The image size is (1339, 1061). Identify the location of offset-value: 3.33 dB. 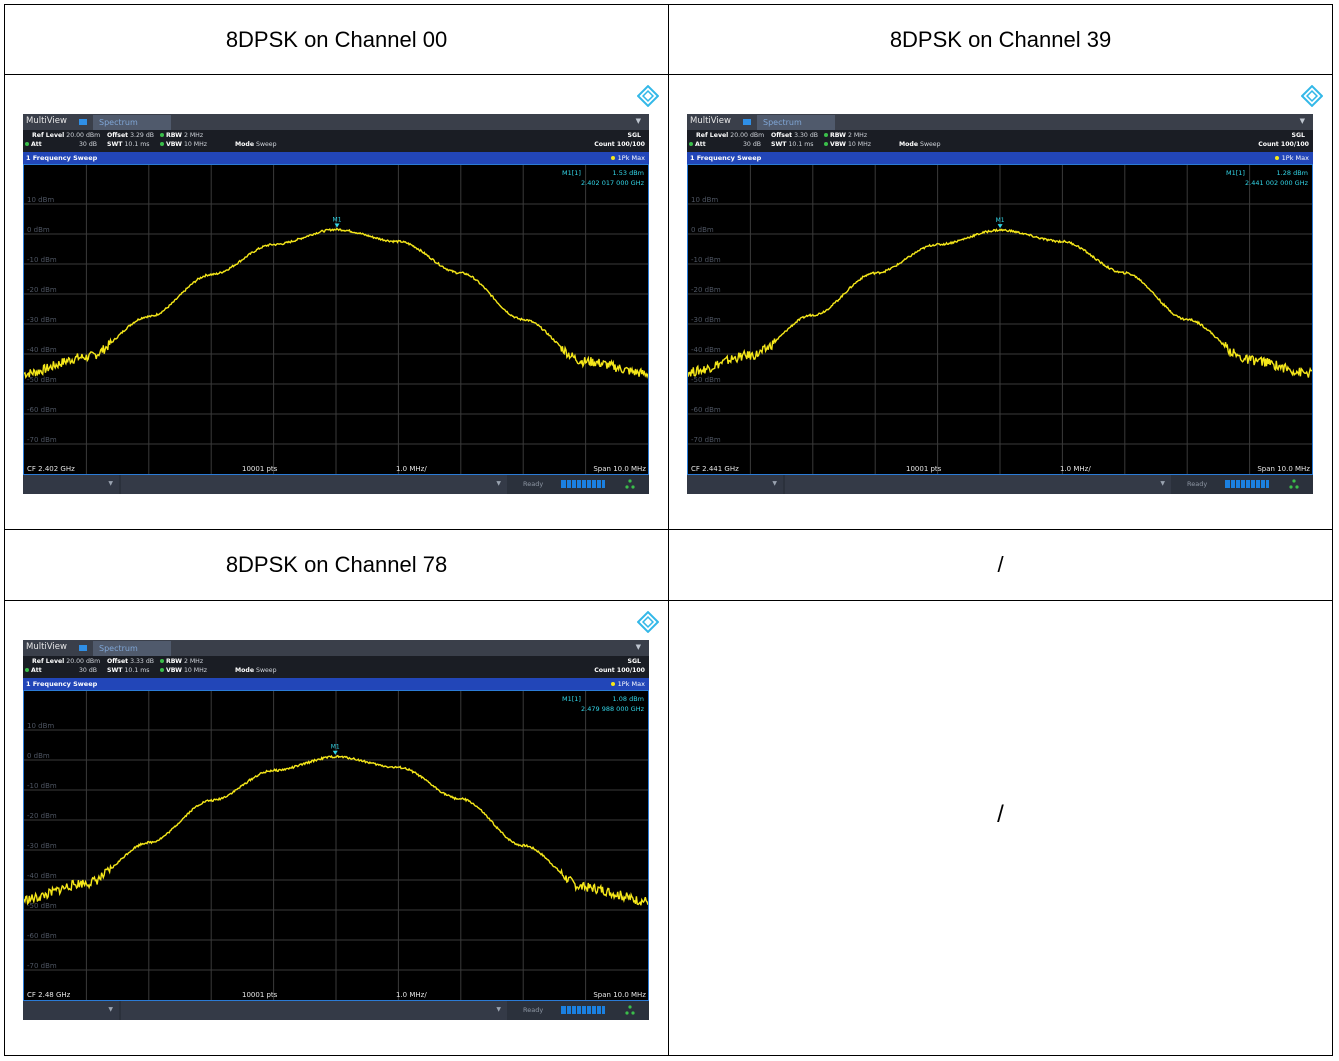
(142, 661).